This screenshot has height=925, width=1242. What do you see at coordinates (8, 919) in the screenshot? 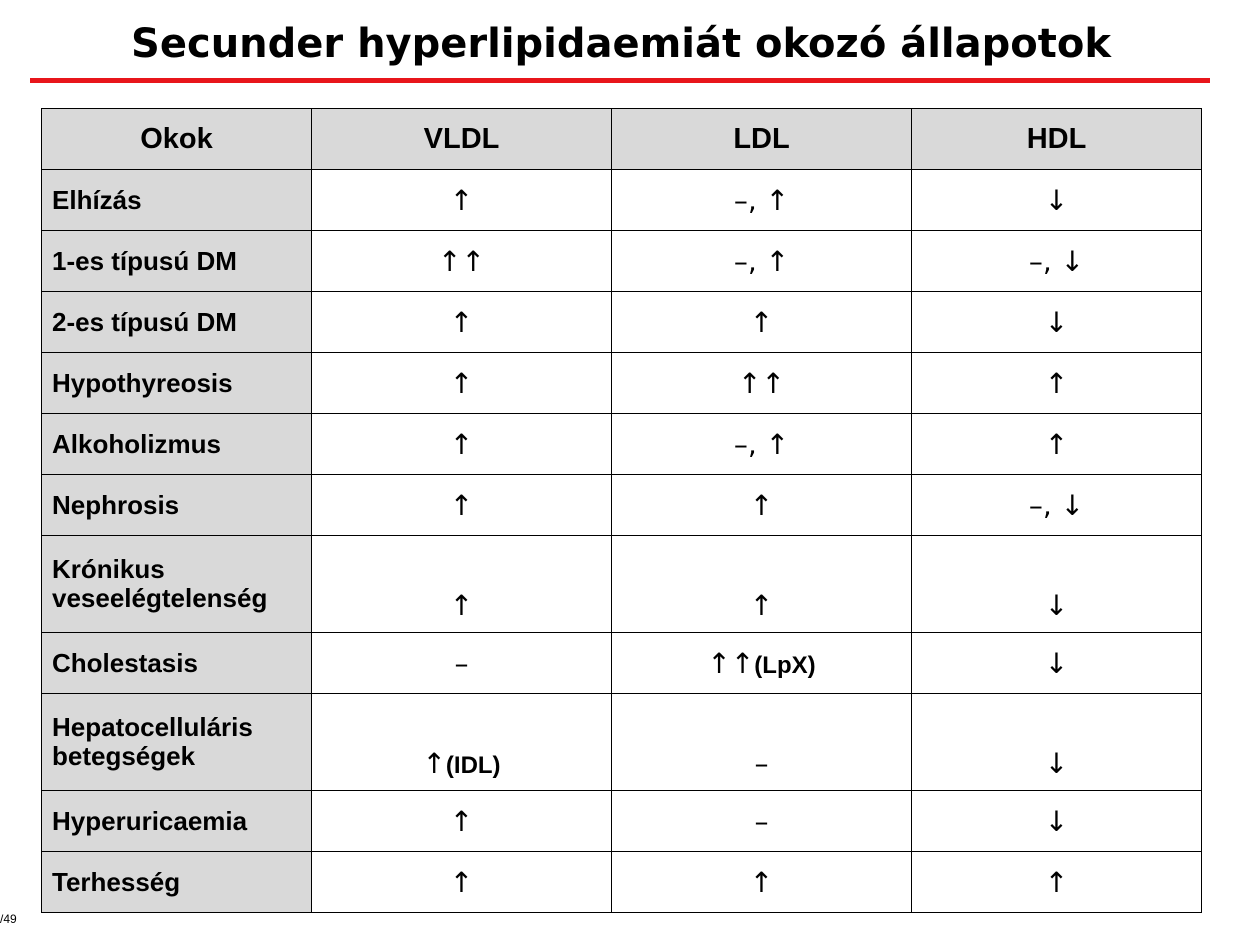
I see `slide-number: /49` at bounding box center [8, 919].